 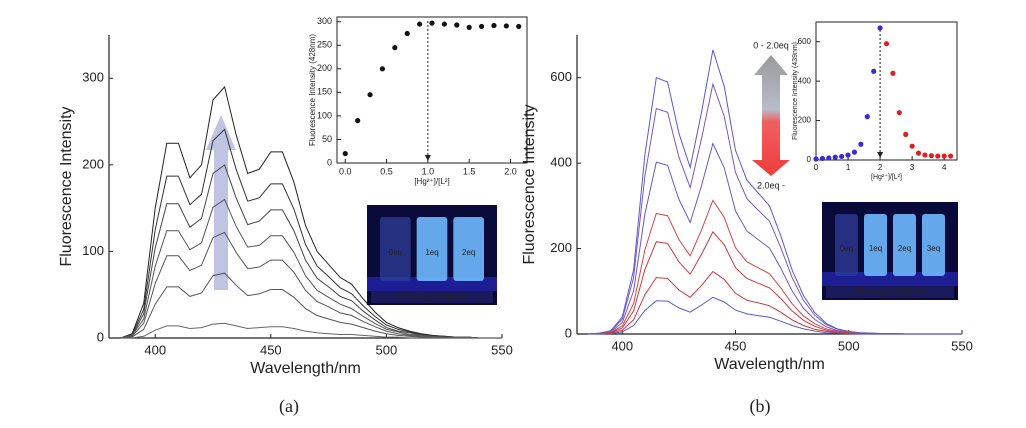 What do you see at coordinates (327, 139) in the screenshot?
I see `y-tick-label: 50` at bounding box center [327, 139].